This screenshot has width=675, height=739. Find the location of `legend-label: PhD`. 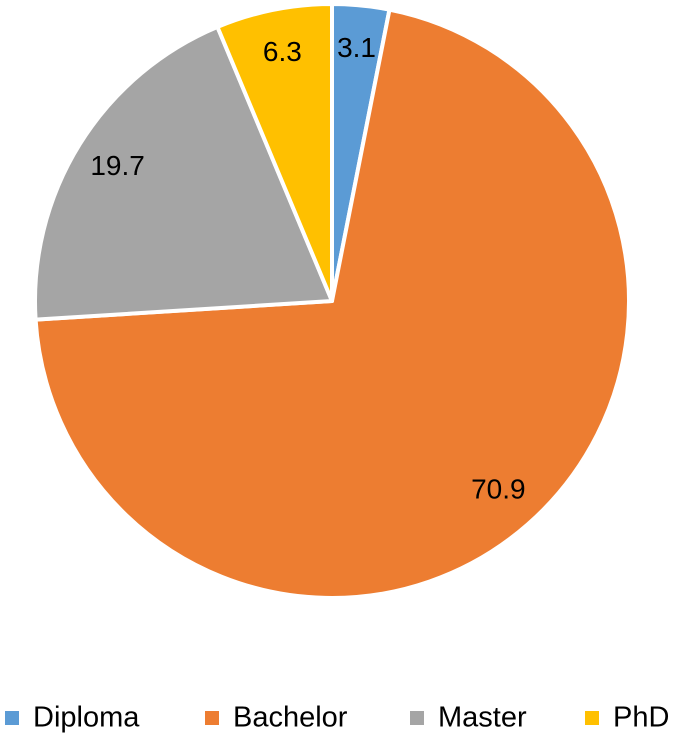

legend-label: PhD is located at coordinates (641, 718).